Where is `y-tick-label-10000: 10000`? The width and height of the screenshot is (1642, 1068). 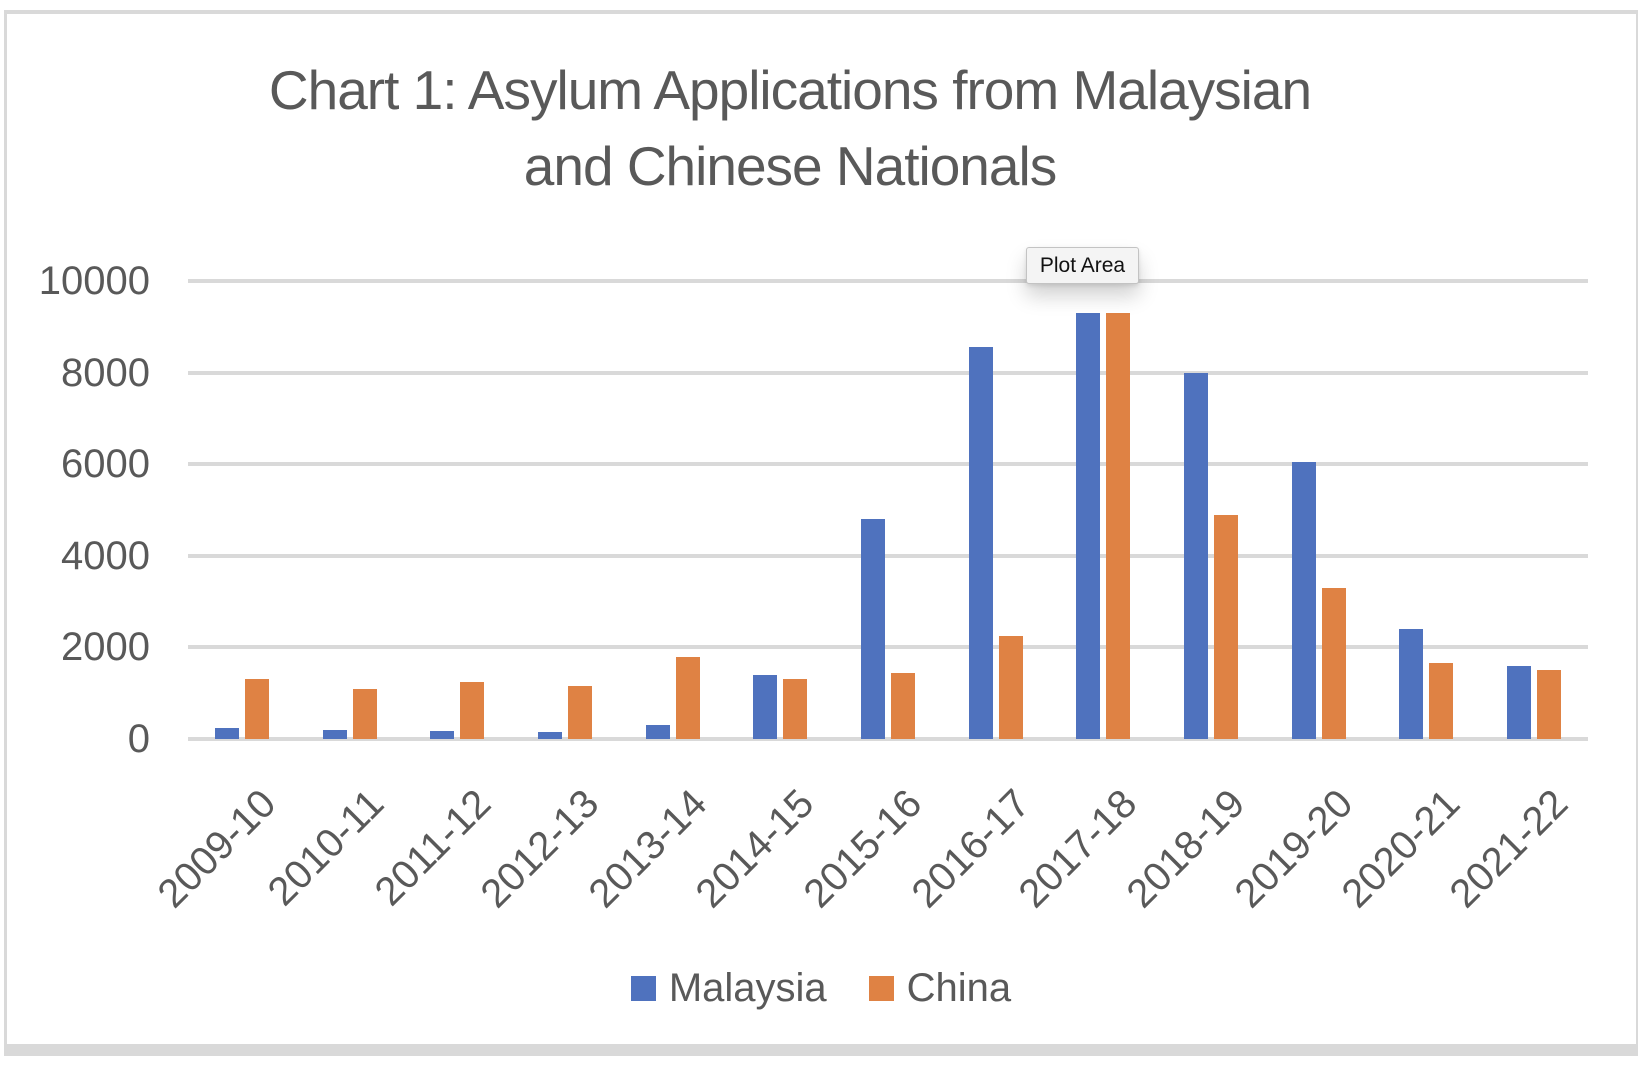 y-tick-label-10000: 10000 is located at coordinates (94, 281).